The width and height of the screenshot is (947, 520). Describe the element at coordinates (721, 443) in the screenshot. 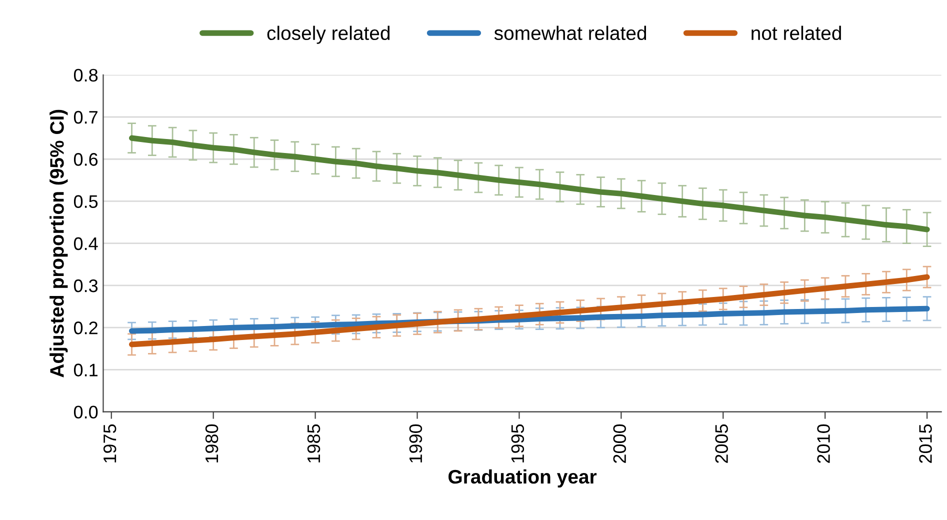

I see `x-tick-label: 2005` at that location.